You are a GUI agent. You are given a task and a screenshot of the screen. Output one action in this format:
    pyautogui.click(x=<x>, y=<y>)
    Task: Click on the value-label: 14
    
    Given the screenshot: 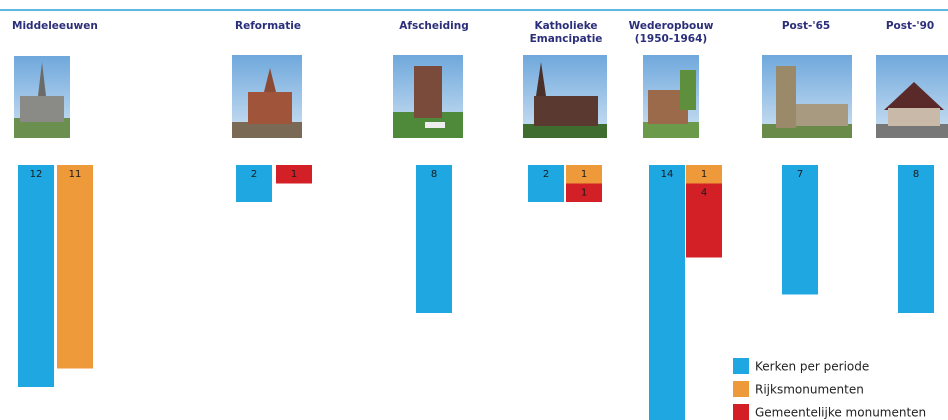 What is the action you would take?
    pyautogui.click(x=667, y=174)
    